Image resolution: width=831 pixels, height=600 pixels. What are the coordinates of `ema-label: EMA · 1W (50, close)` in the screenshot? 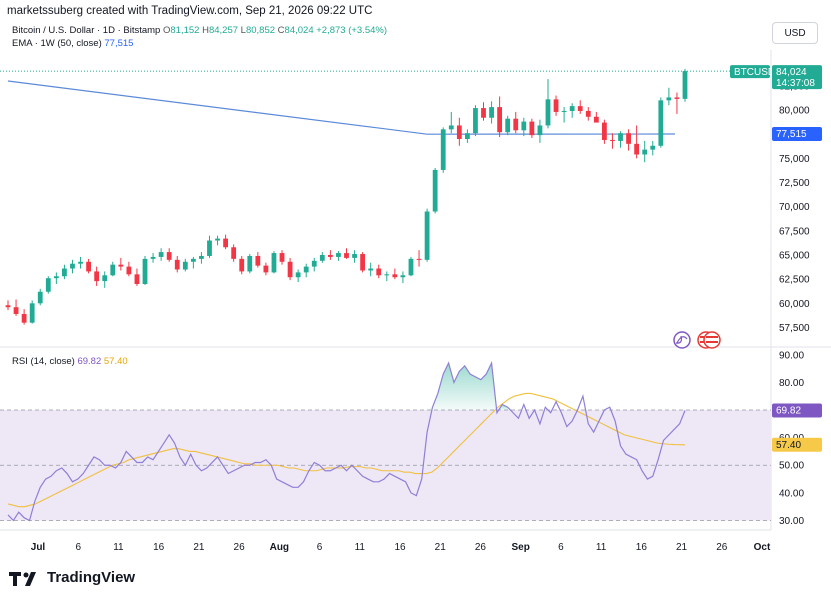 It's located at (57, 43).